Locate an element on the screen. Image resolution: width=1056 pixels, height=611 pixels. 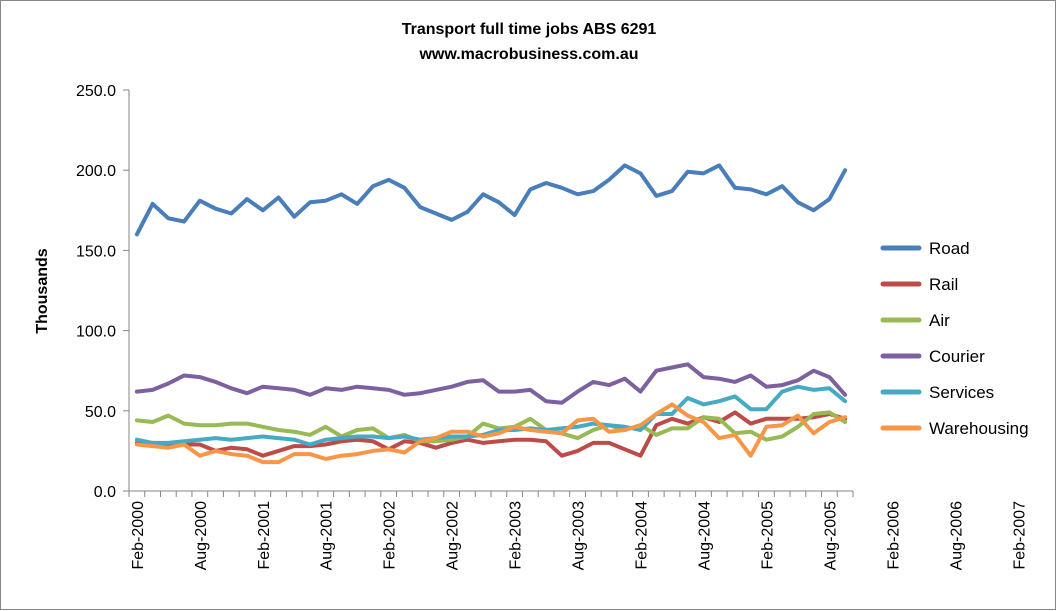
x-tick-label: Feb-2004 is located at coordinates (642, 535).